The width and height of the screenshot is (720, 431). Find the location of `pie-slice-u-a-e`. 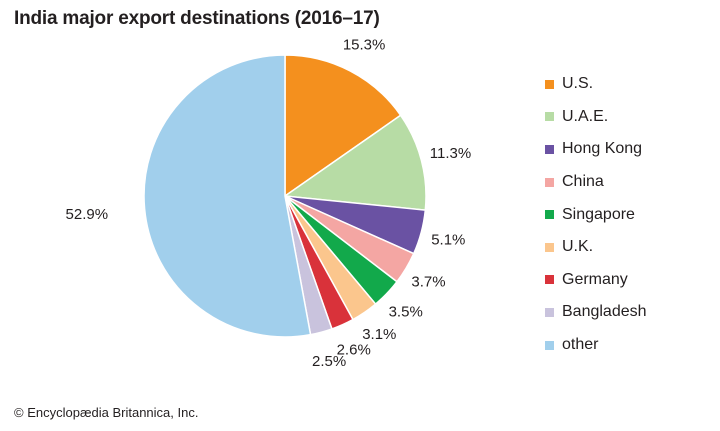

pie-slice-u-a-e is located at coordinates (354, 162).